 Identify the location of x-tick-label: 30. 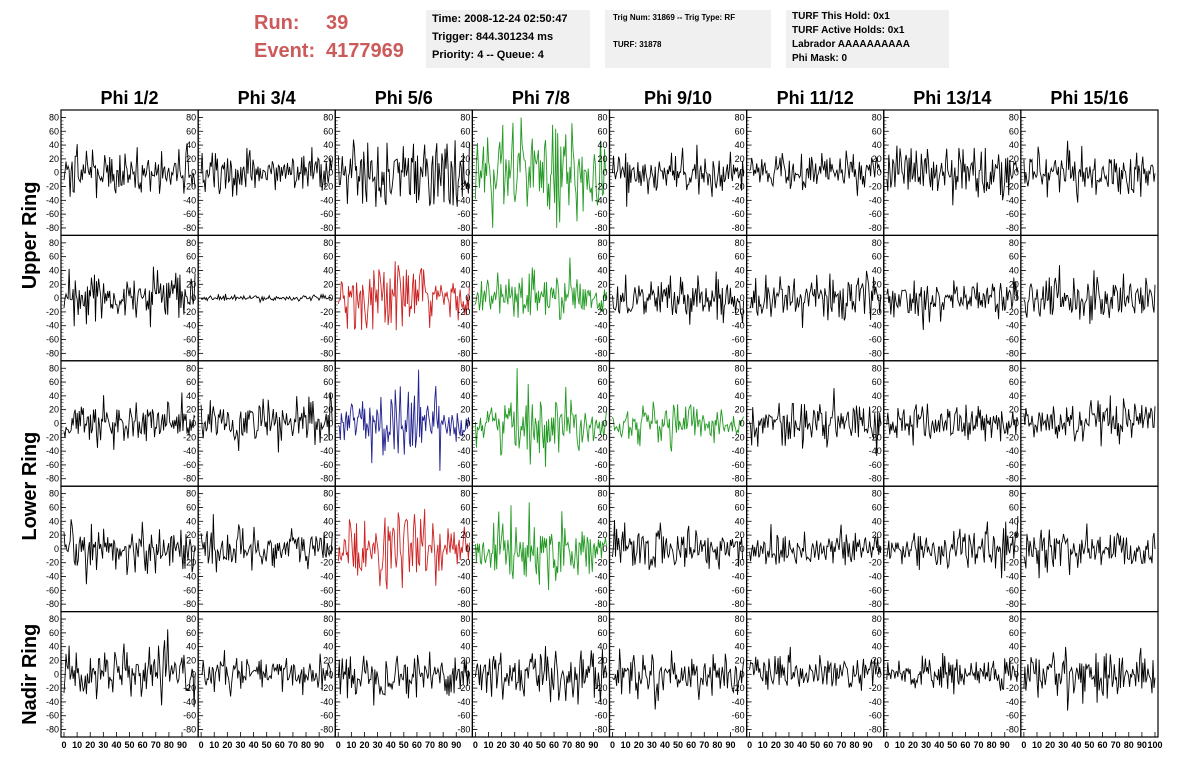
(652, 745).